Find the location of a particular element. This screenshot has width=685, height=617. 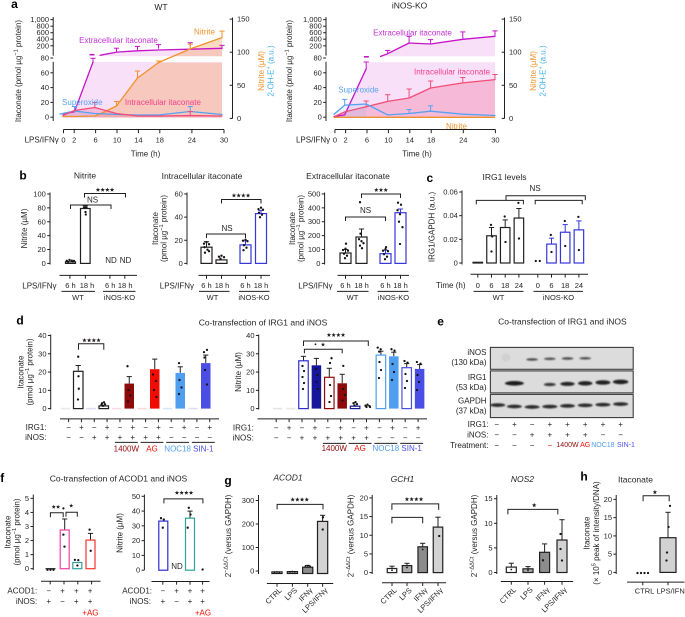

svg-text: IRG1: is located at coordinates (478, 424).